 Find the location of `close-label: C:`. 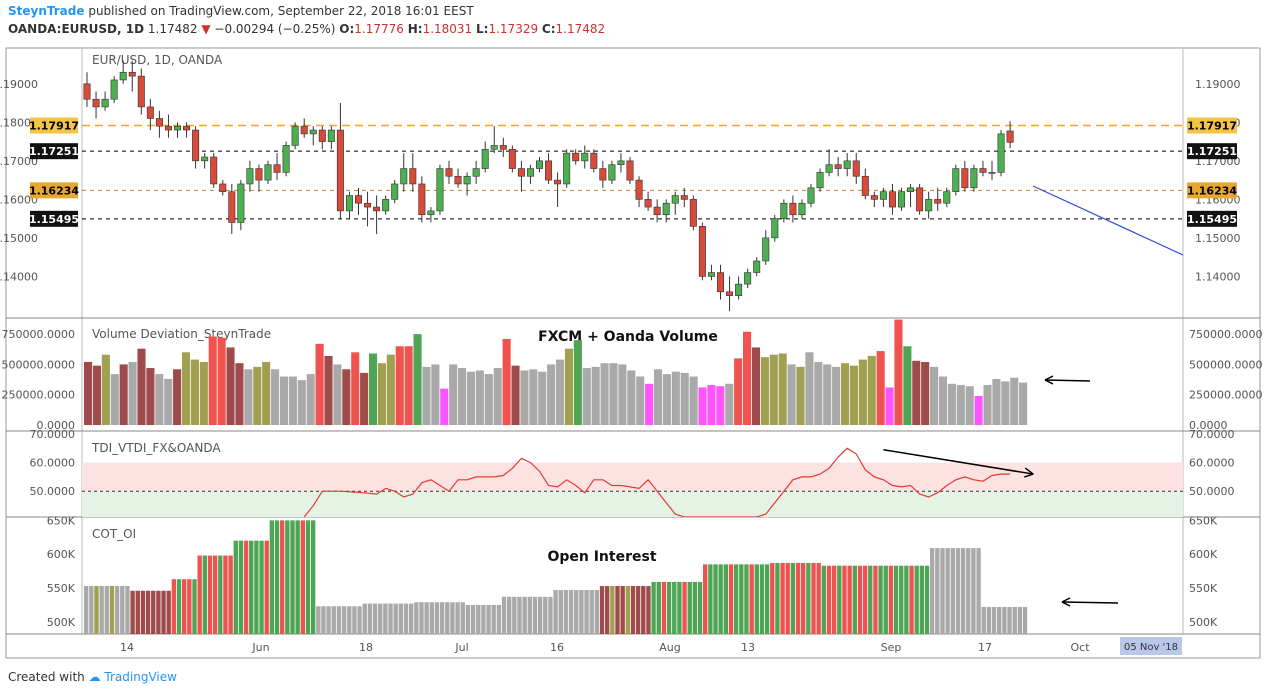

close-label: C: is located at coordinates (548, 29).